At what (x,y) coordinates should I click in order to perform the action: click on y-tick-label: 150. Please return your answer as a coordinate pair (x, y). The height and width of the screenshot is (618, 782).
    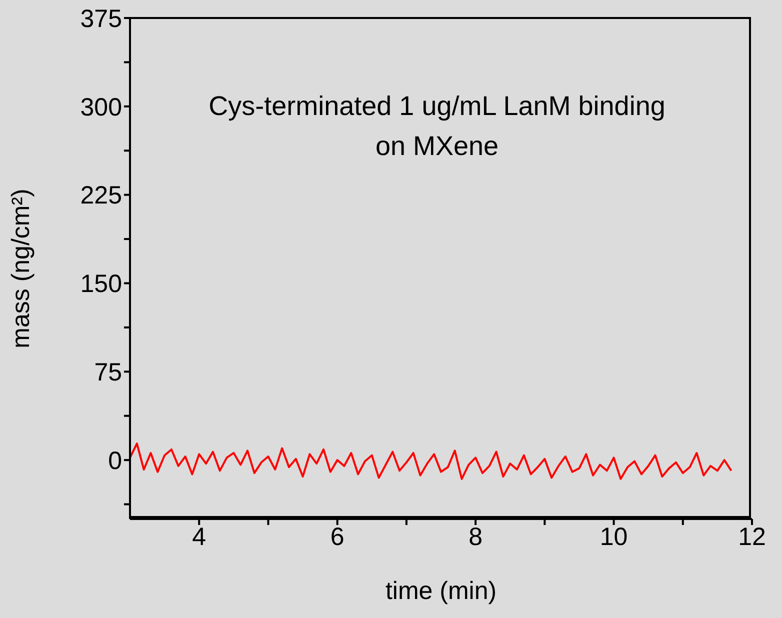
    Looking at the image, I should click on (101, 284).